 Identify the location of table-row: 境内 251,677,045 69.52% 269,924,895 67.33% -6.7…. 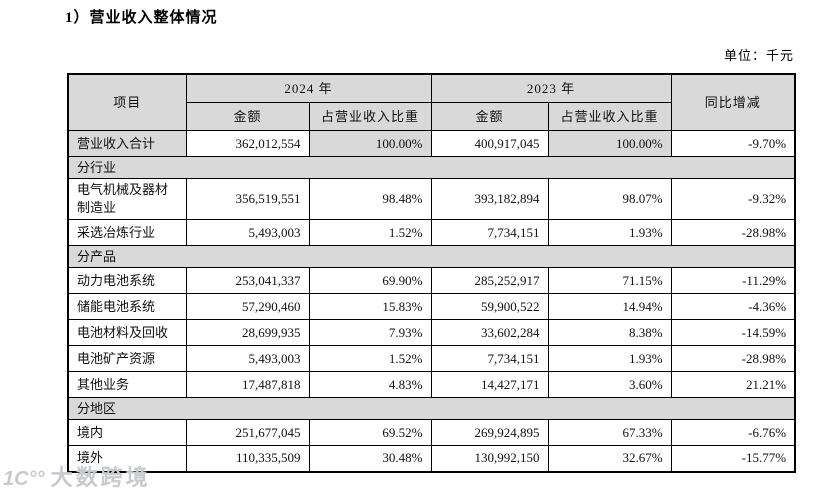
(431, 432).